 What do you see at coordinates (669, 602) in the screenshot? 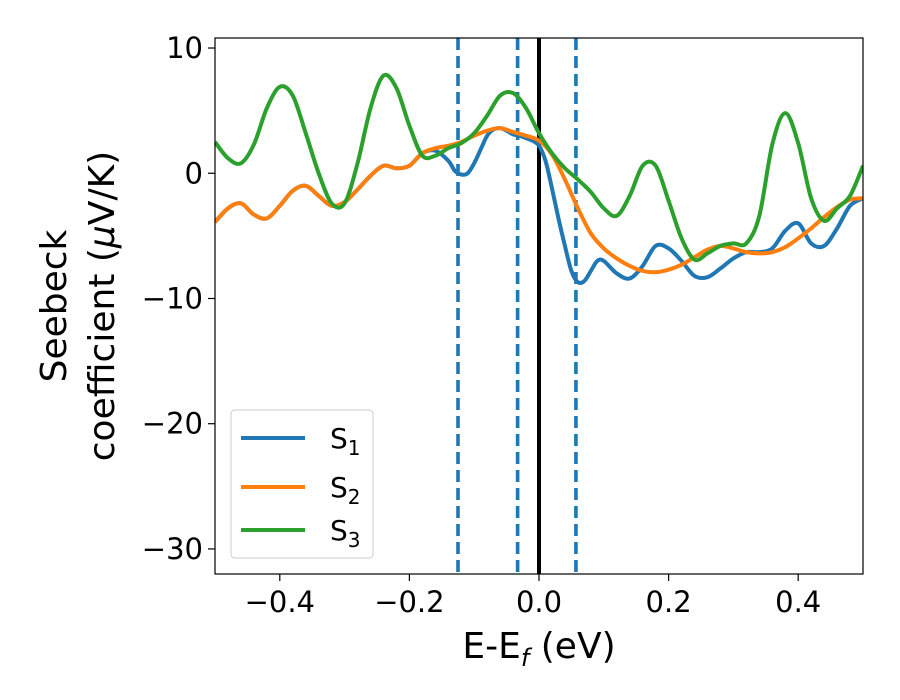
I see `x-tick-label: 0.2` at bounding box center [669, 602].